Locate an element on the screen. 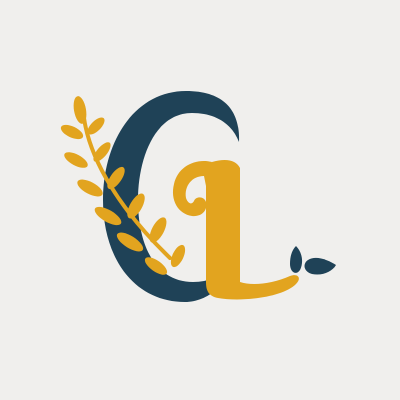  water-splash is located at coordinates (313, 260).